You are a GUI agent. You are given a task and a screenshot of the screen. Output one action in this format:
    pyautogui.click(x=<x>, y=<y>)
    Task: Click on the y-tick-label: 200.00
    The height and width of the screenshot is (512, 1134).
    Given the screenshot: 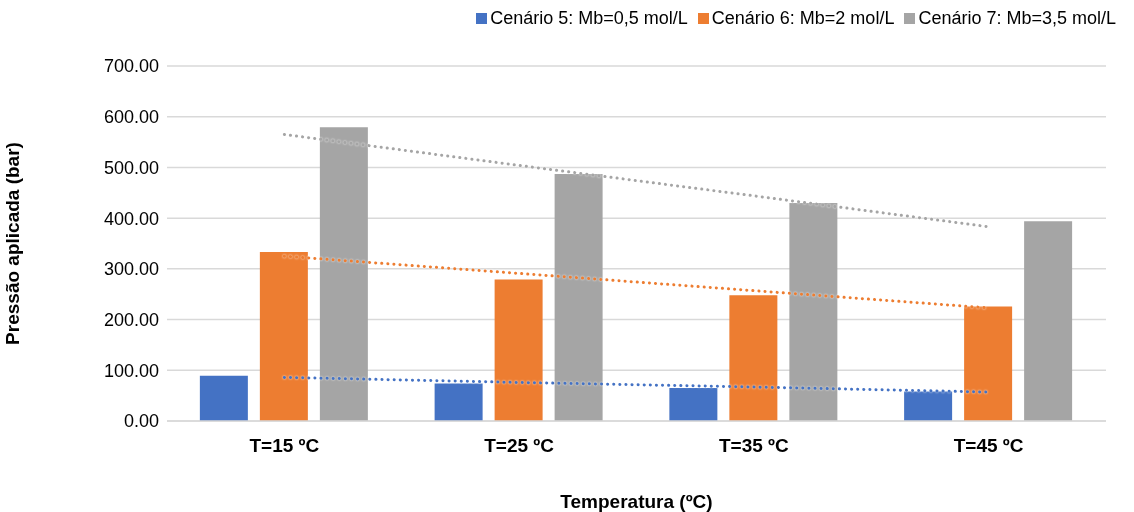 What is the action you would take?
    pyautogui.click(x=131, y=319)
    